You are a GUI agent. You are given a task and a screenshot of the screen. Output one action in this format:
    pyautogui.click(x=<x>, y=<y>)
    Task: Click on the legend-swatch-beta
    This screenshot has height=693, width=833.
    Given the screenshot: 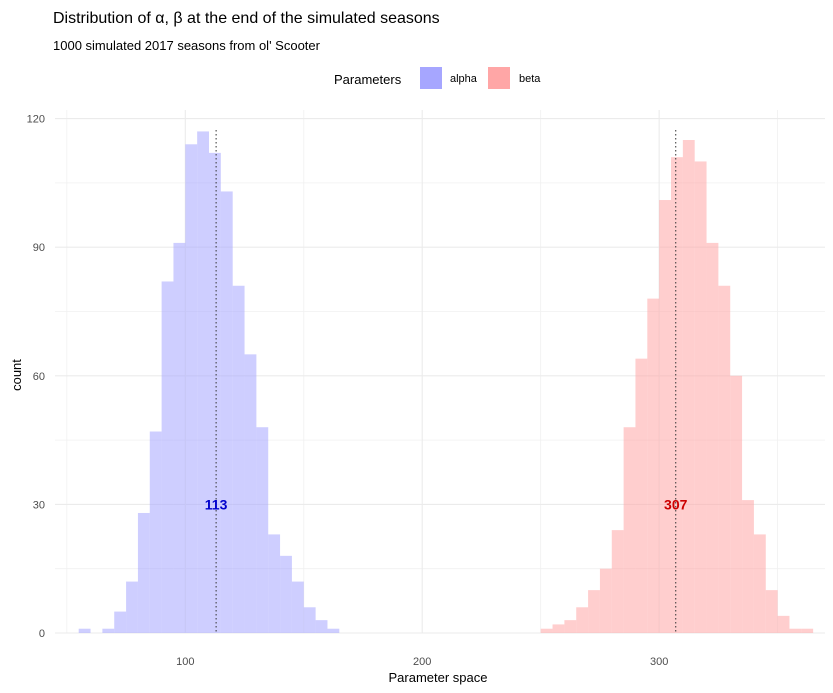 What is the action you would take?
    pyautogui.click(x=499, y=78)
    